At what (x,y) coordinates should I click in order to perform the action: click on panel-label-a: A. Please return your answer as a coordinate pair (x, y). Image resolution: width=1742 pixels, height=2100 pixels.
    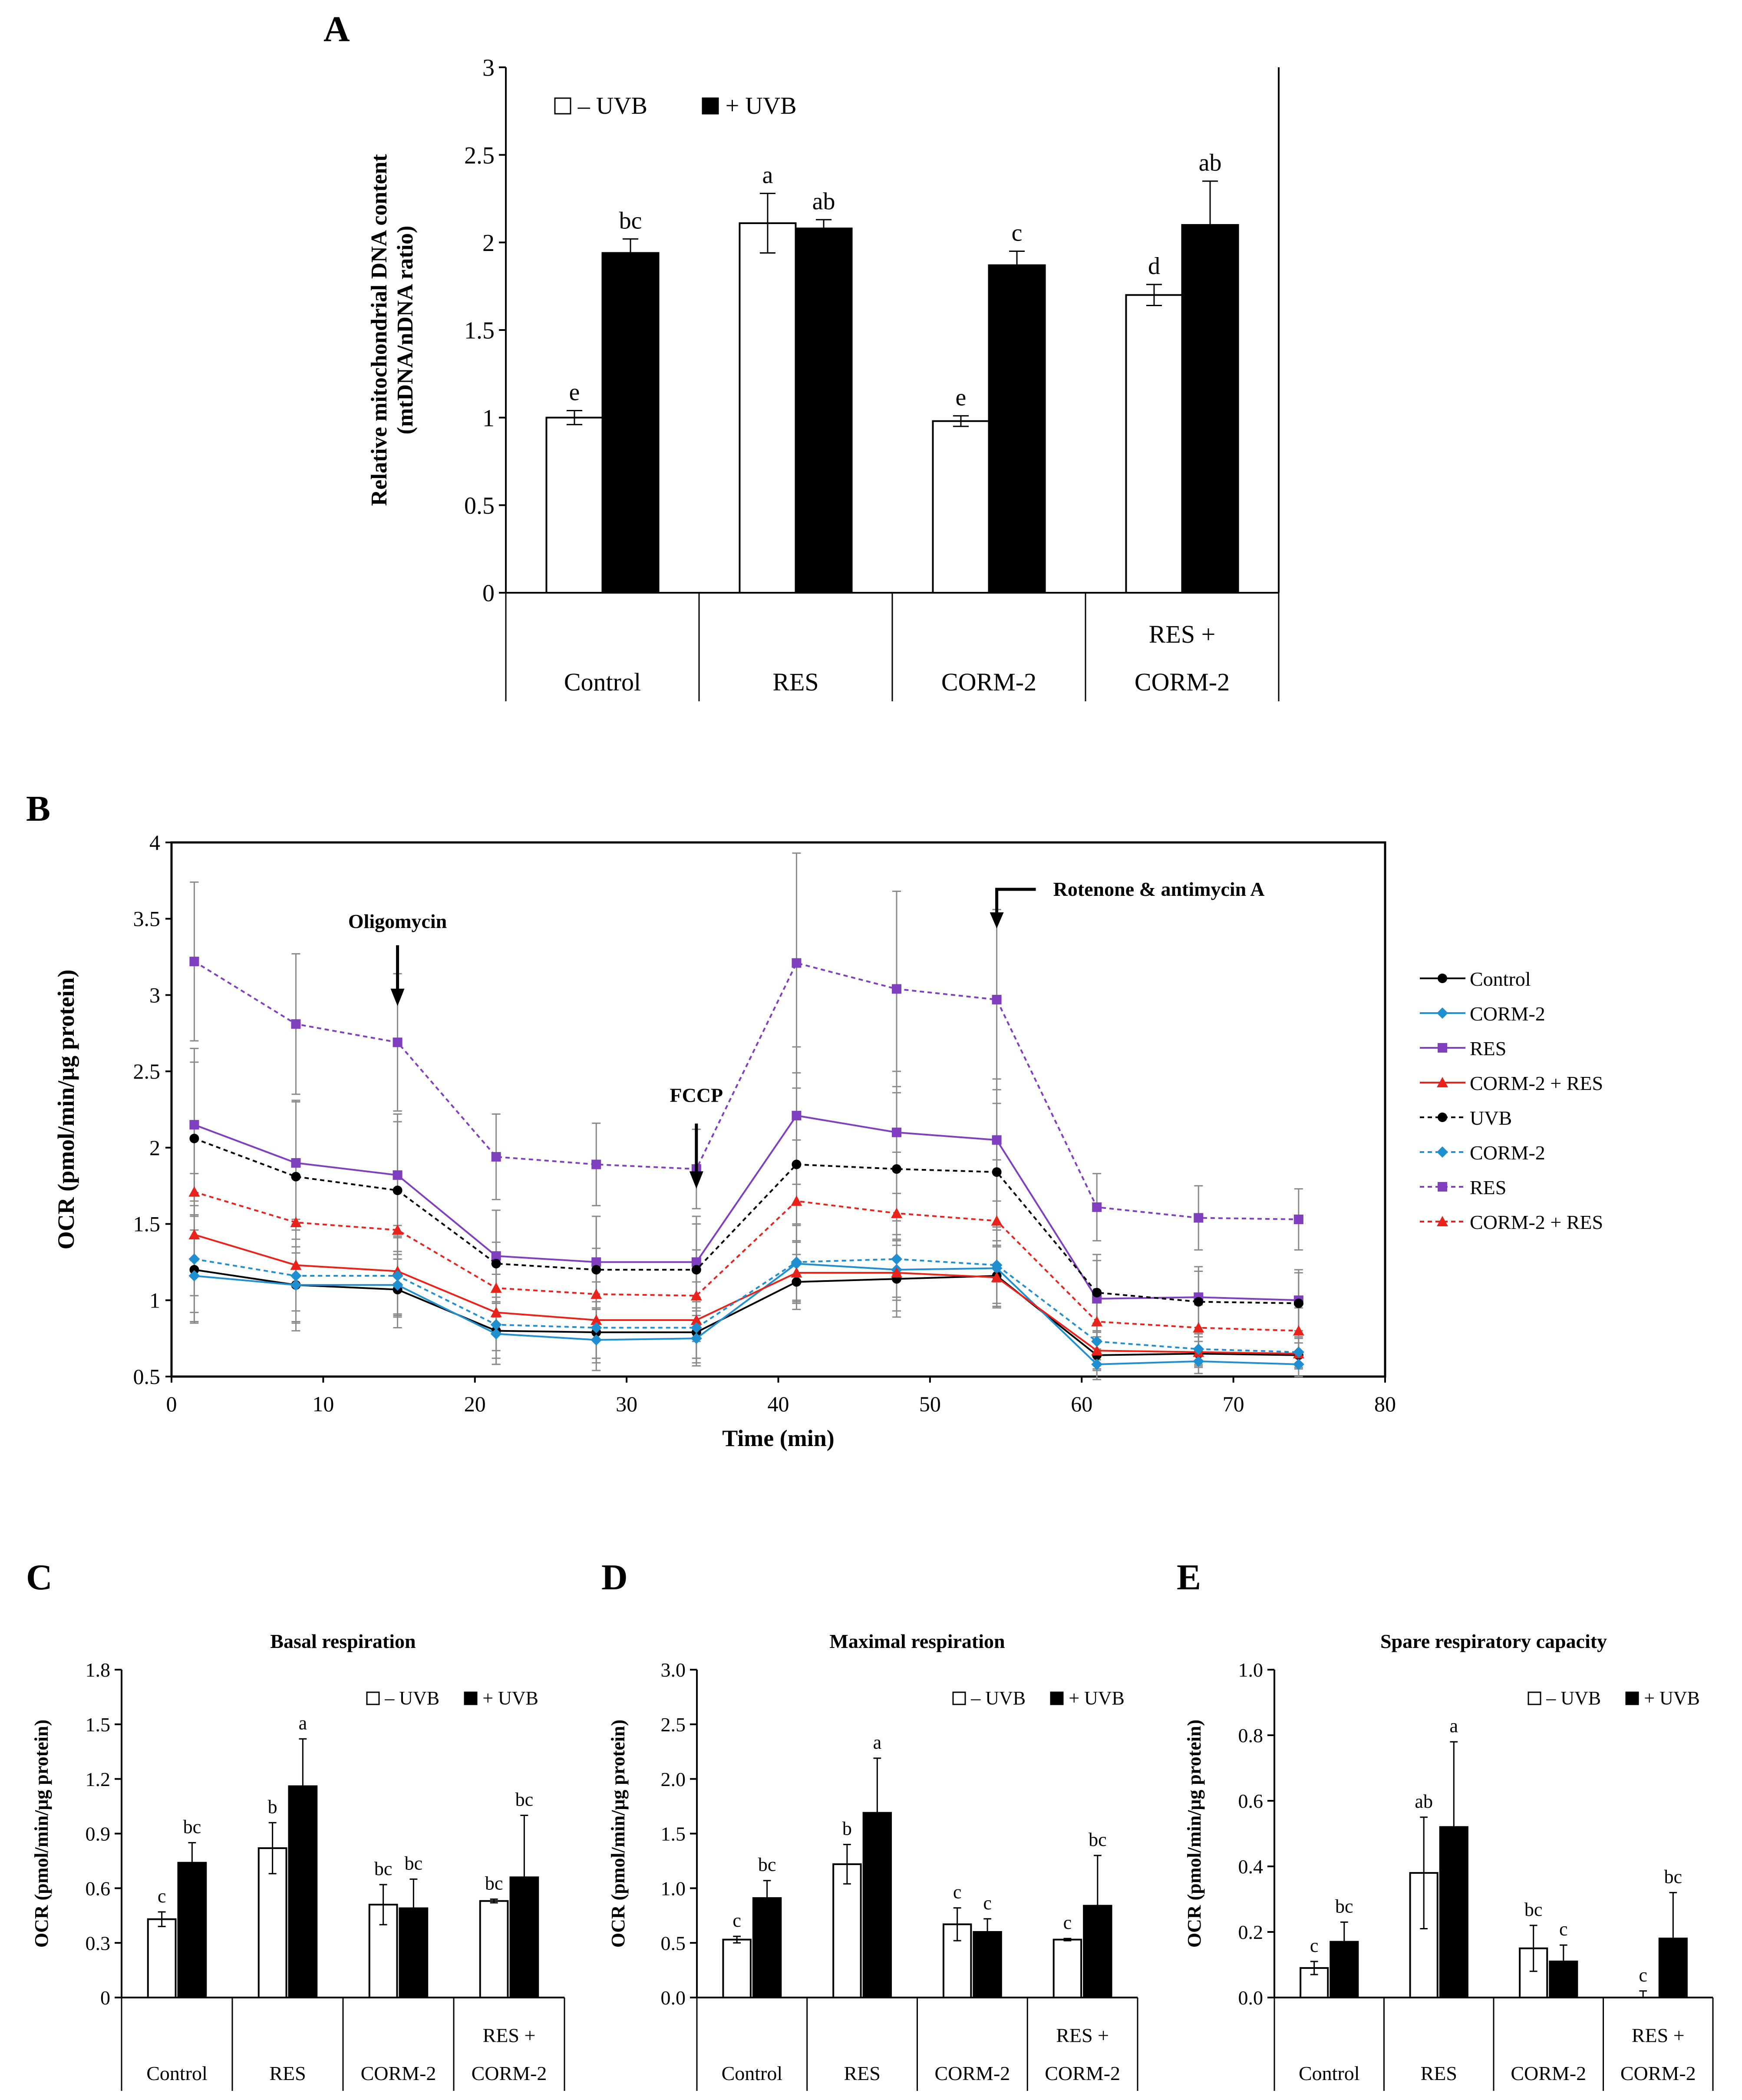
    Looking at the image, I should click on (336, 30).